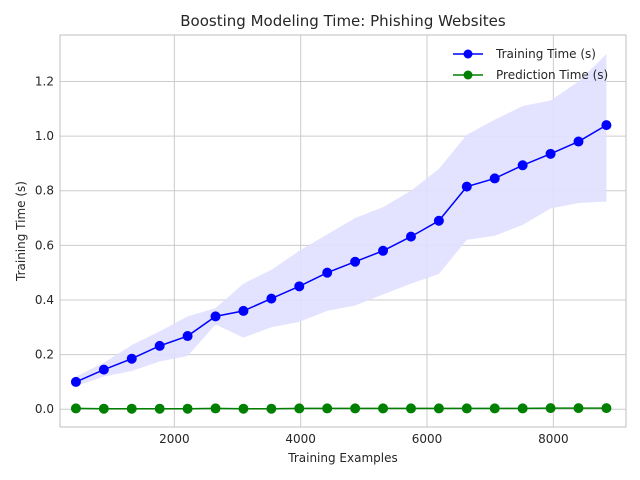 This screenshot has width=640, height=480. What do you see at coordinates (44, 245) in the screenshot?
I see `y-tick-label: 0.6` at bounding box center [44, 245].